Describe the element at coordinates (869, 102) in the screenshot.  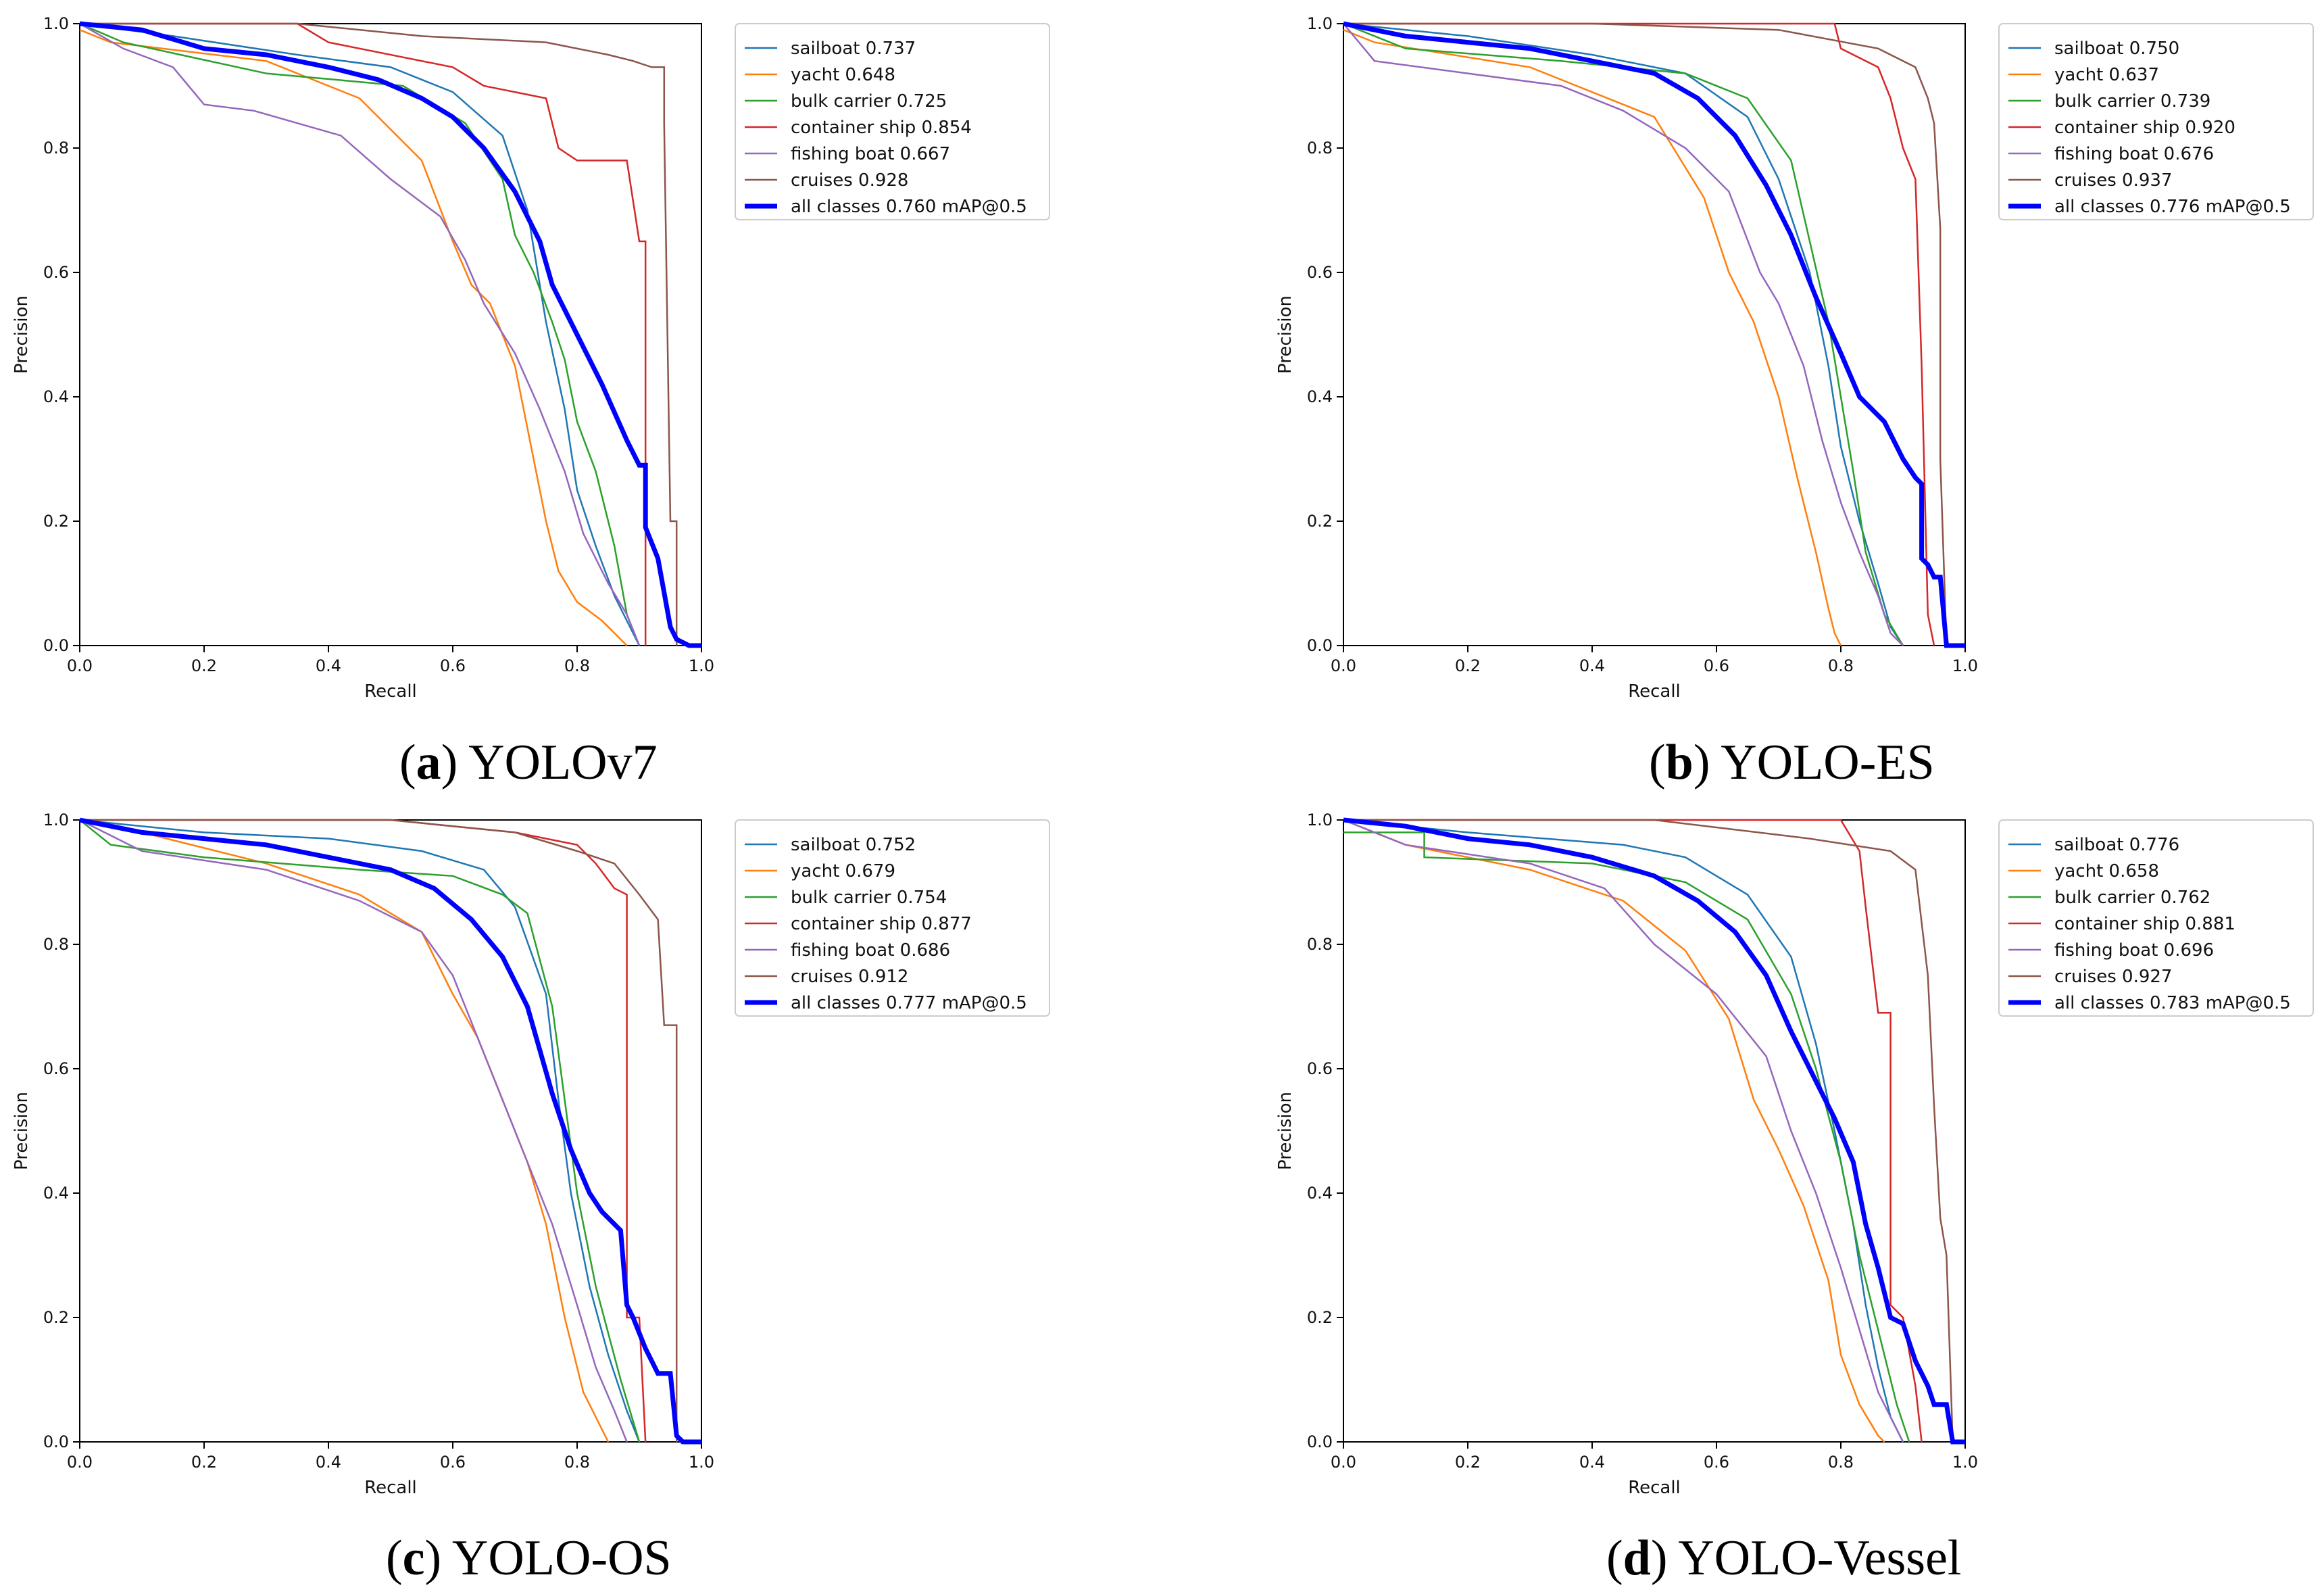
I see `panel-a-legend-label-bulk-carrier: bulk carrier 0.725` at that location.